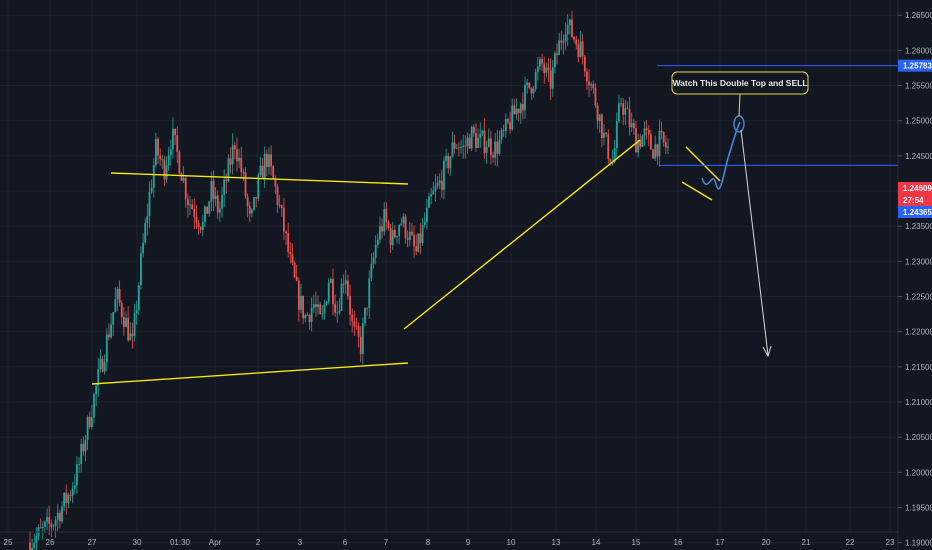 This screenshot has height=550, width=932. I want to click on time-tick-label: 27, so click(92, 542).